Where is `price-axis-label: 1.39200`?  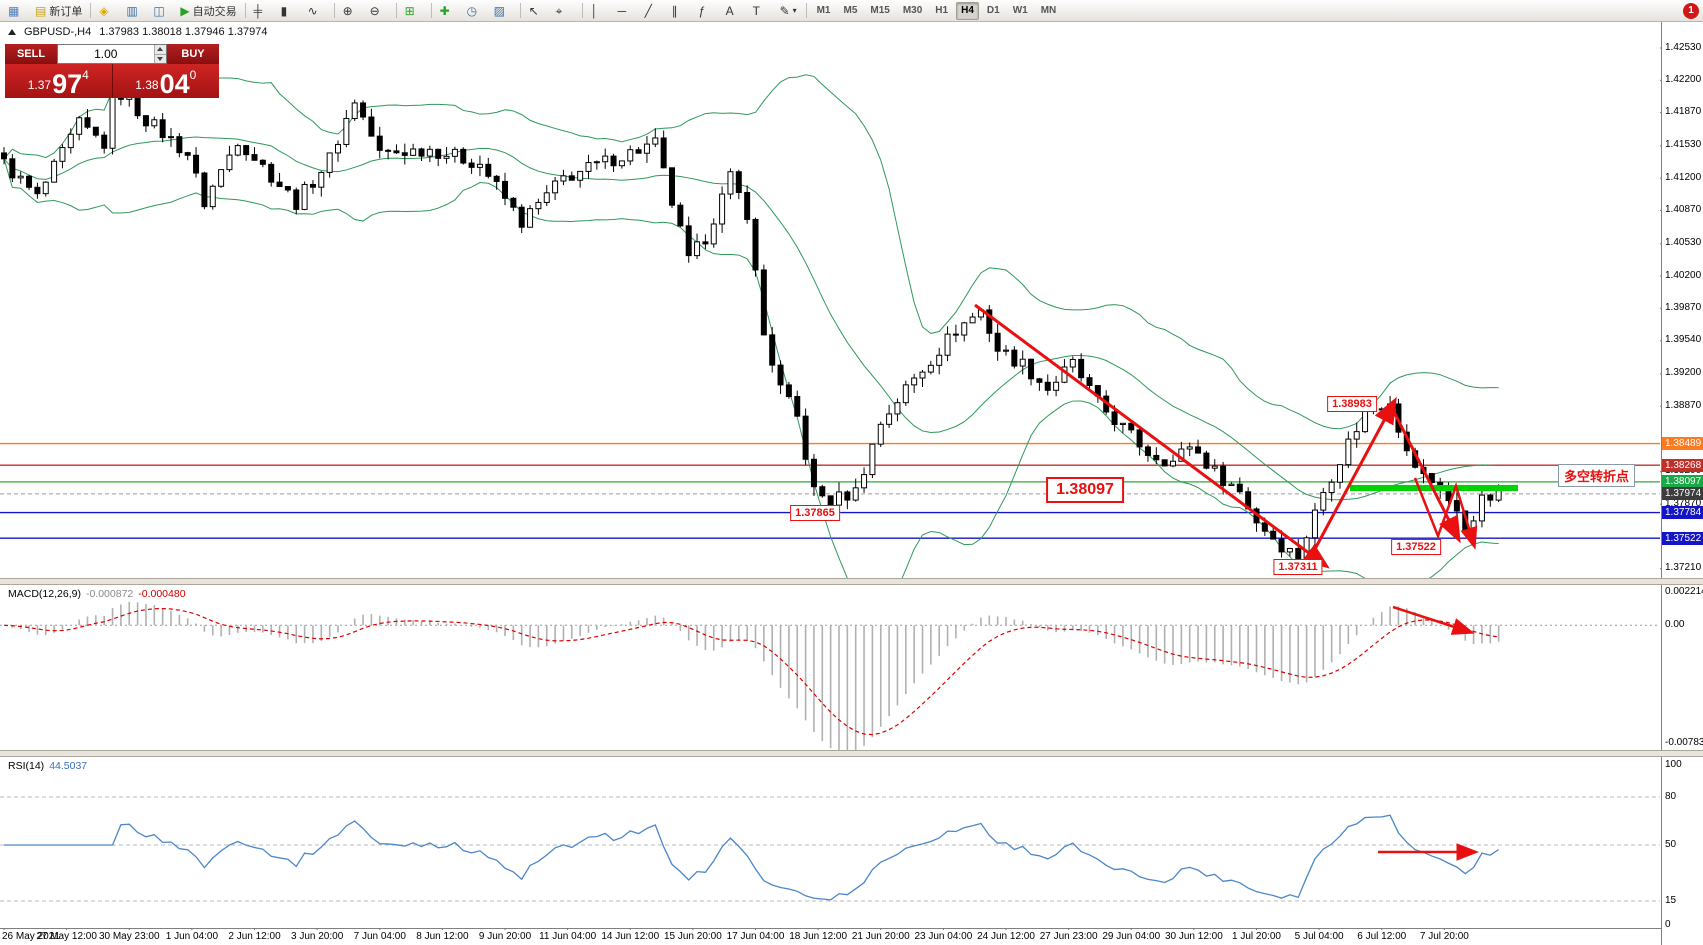
price-axis-label: 1.39200 is located at coordinates (1683, 373).